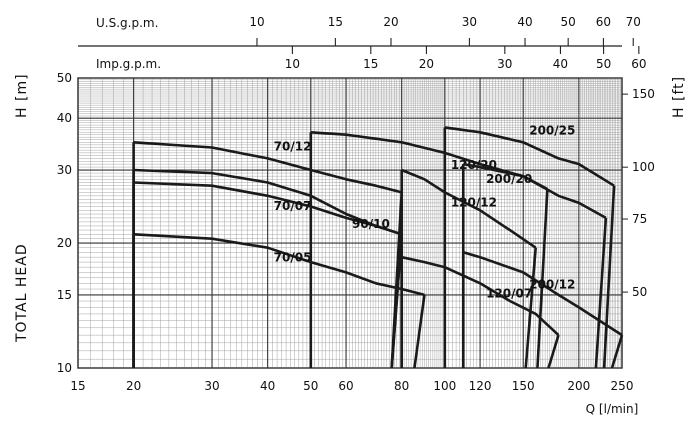  Describe the element at coordinates (638, 64) in the screenshot. I see `imp-gpm-label: 60` at that location.